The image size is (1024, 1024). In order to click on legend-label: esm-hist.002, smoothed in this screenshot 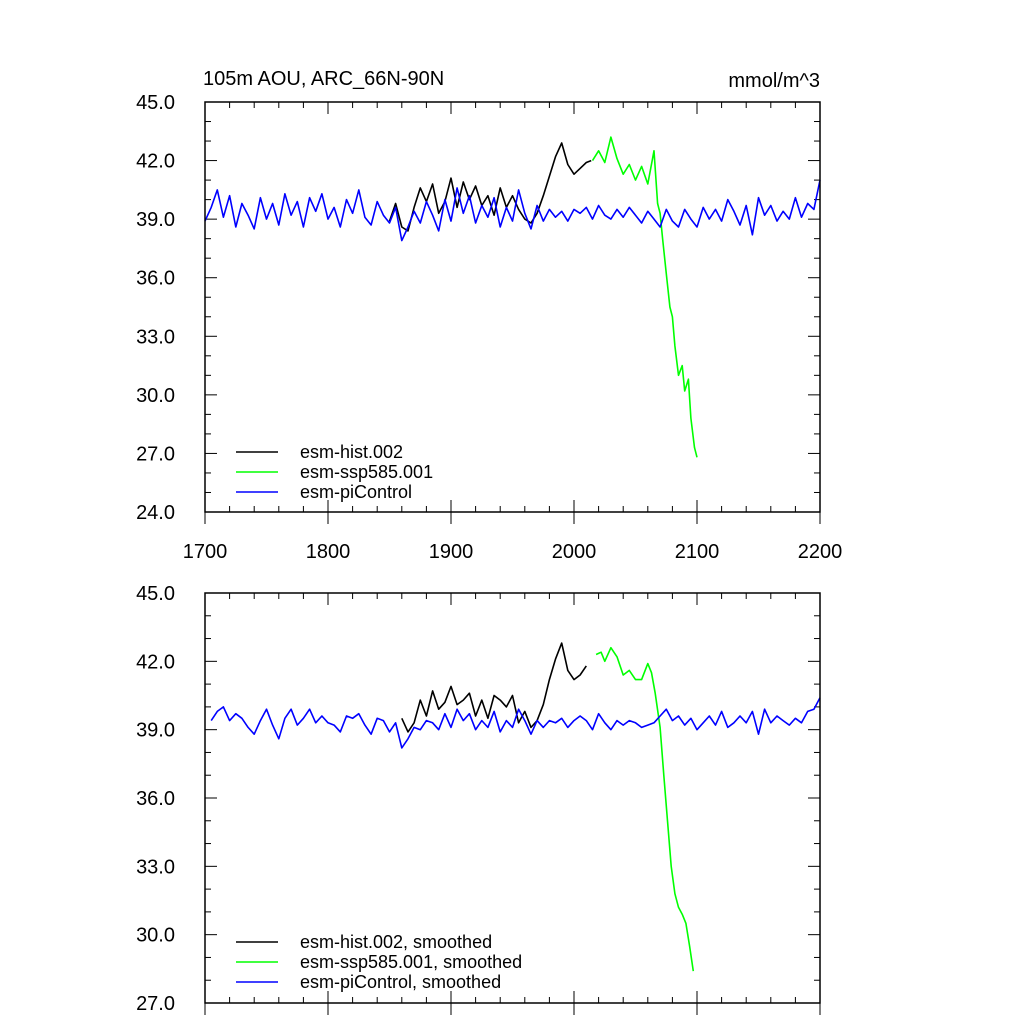, I will do `click(396, 942)`.